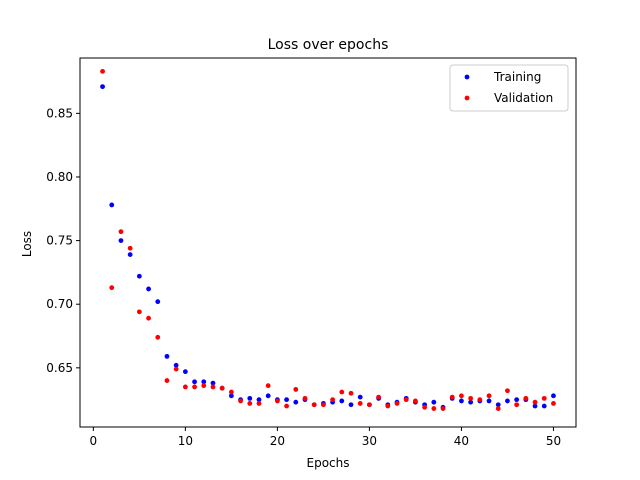  I want to click on x-axis-ticks: 0 10 20 30 40 50, so click(325, 437).